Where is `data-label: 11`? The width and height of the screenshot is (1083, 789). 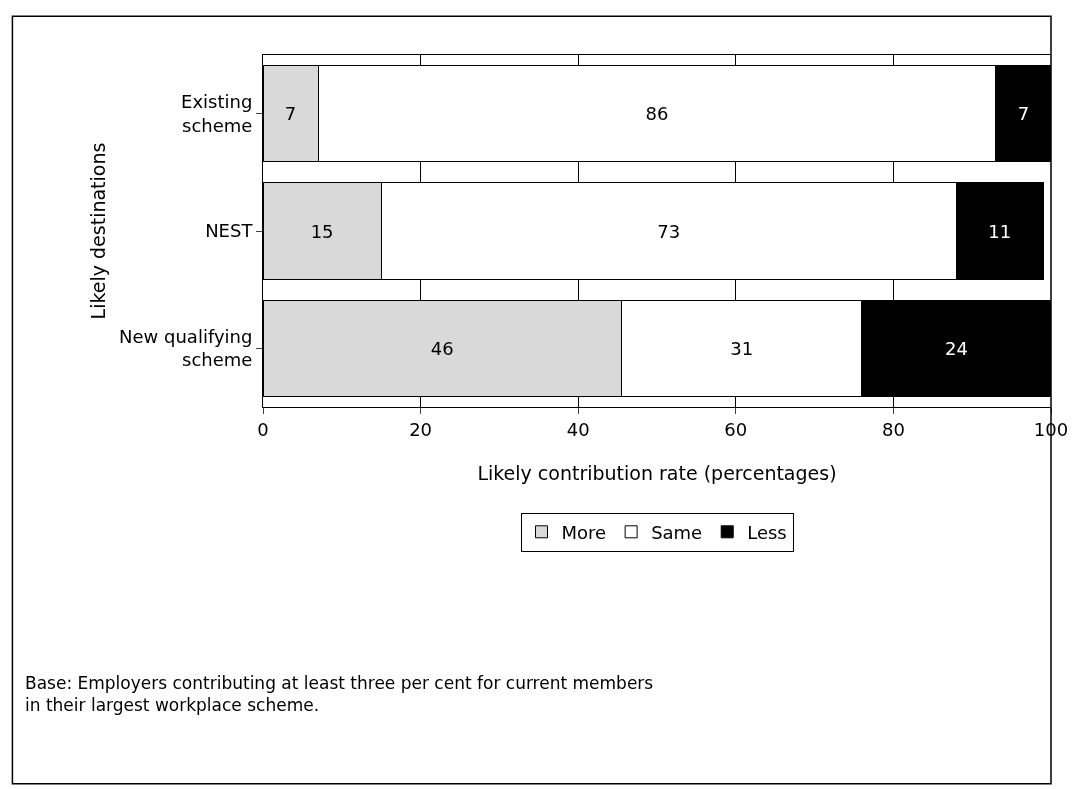 data-label: 11 is located at coordinates (1000, 231).